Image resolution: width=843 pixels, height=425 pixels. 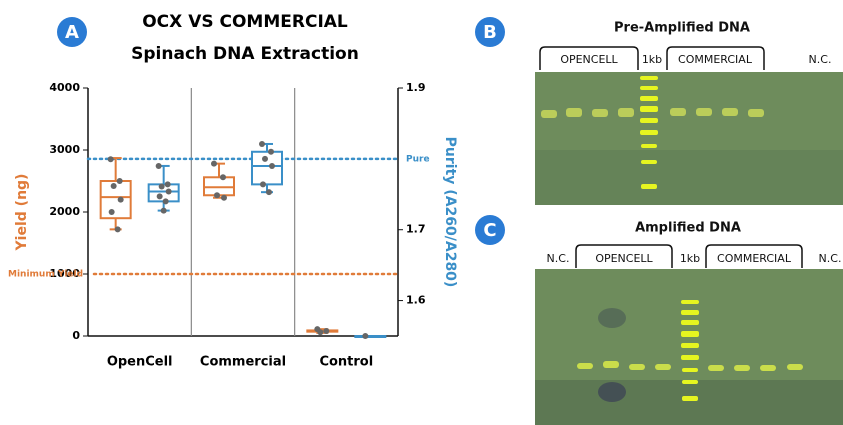 What do you see at coordinates (64, 211) in the screenshot?
I see `y-tick-label: 2000` at bounding box center [64, 211].